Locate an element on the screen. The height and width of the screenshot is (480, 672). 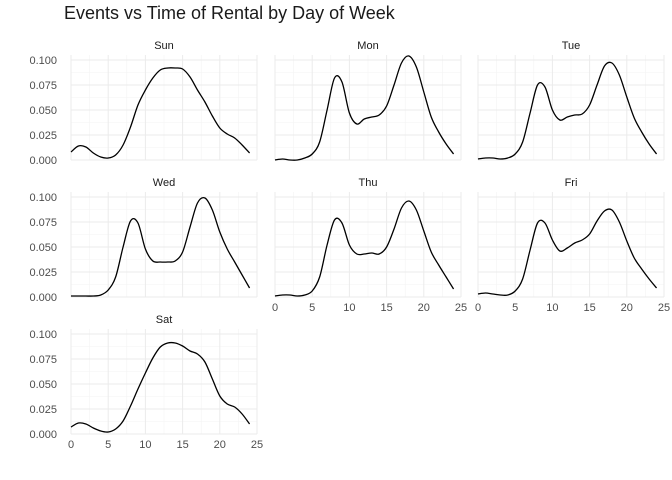
facet-panel-fri: Fri 0 5 10 15 20 25 is located at coordinates (572, 245).